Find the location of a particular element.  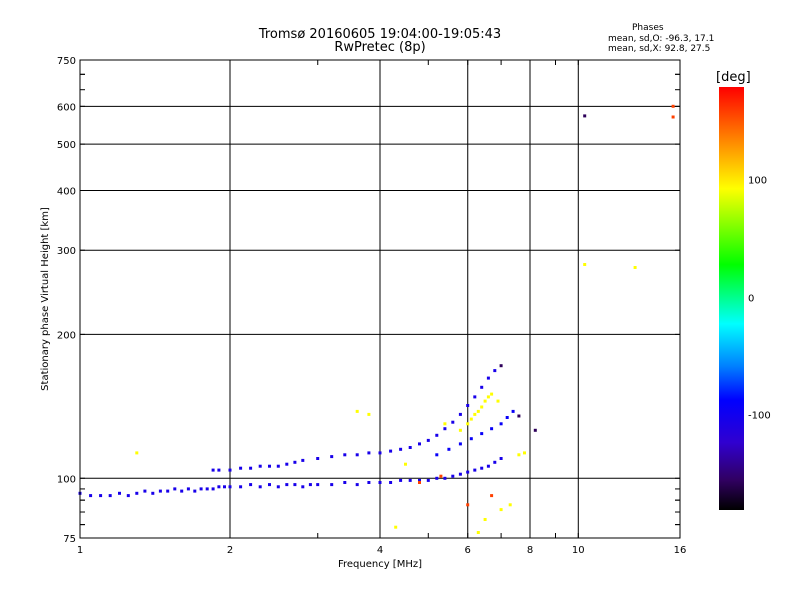

y-tick-label: 300 is located at coordinates (66, 251).